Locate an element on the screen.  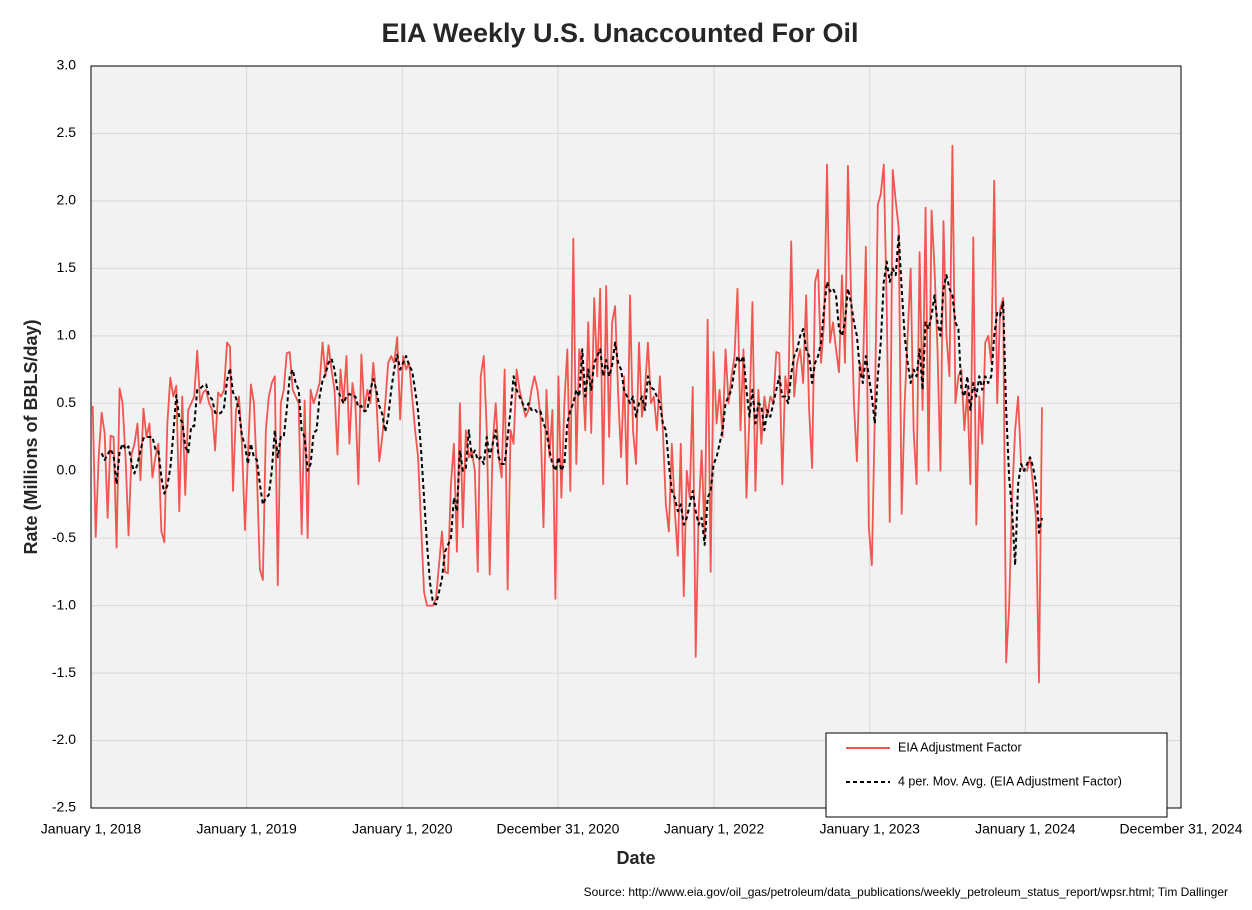
x-tick-label: January 1, 2024 is located at coordinates (1025, 829).